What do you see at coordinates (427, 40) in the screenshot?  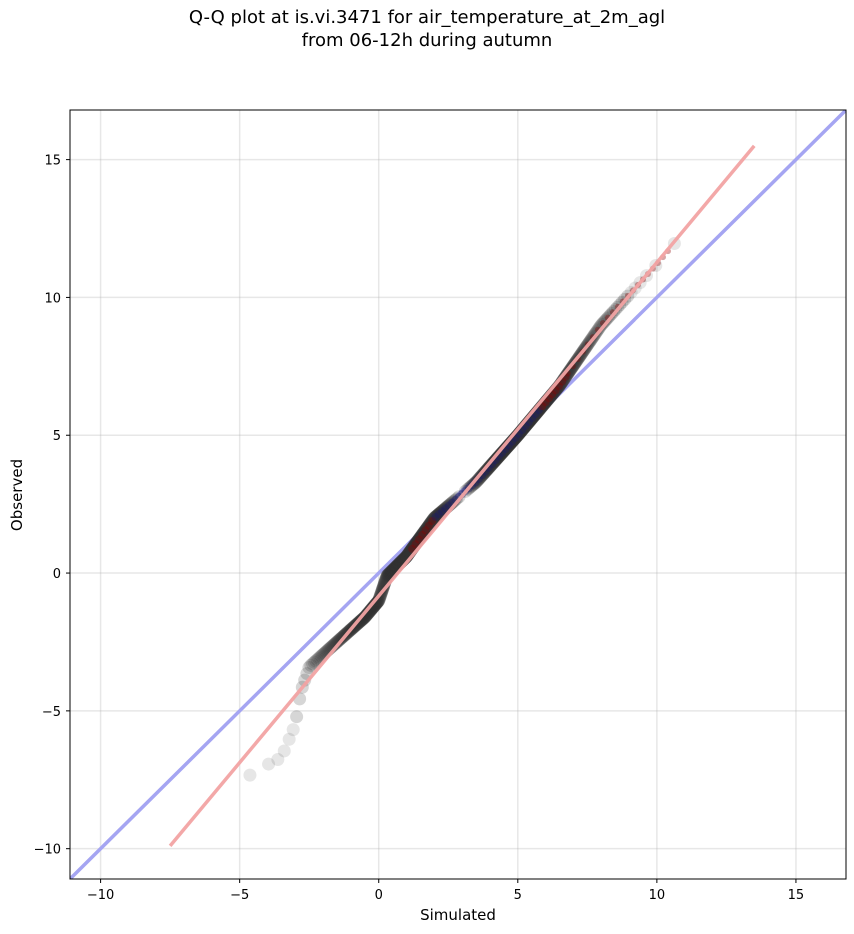 I see `chart-title-line-2: from 06-12h during autumn` at bounding box center [427, 40].